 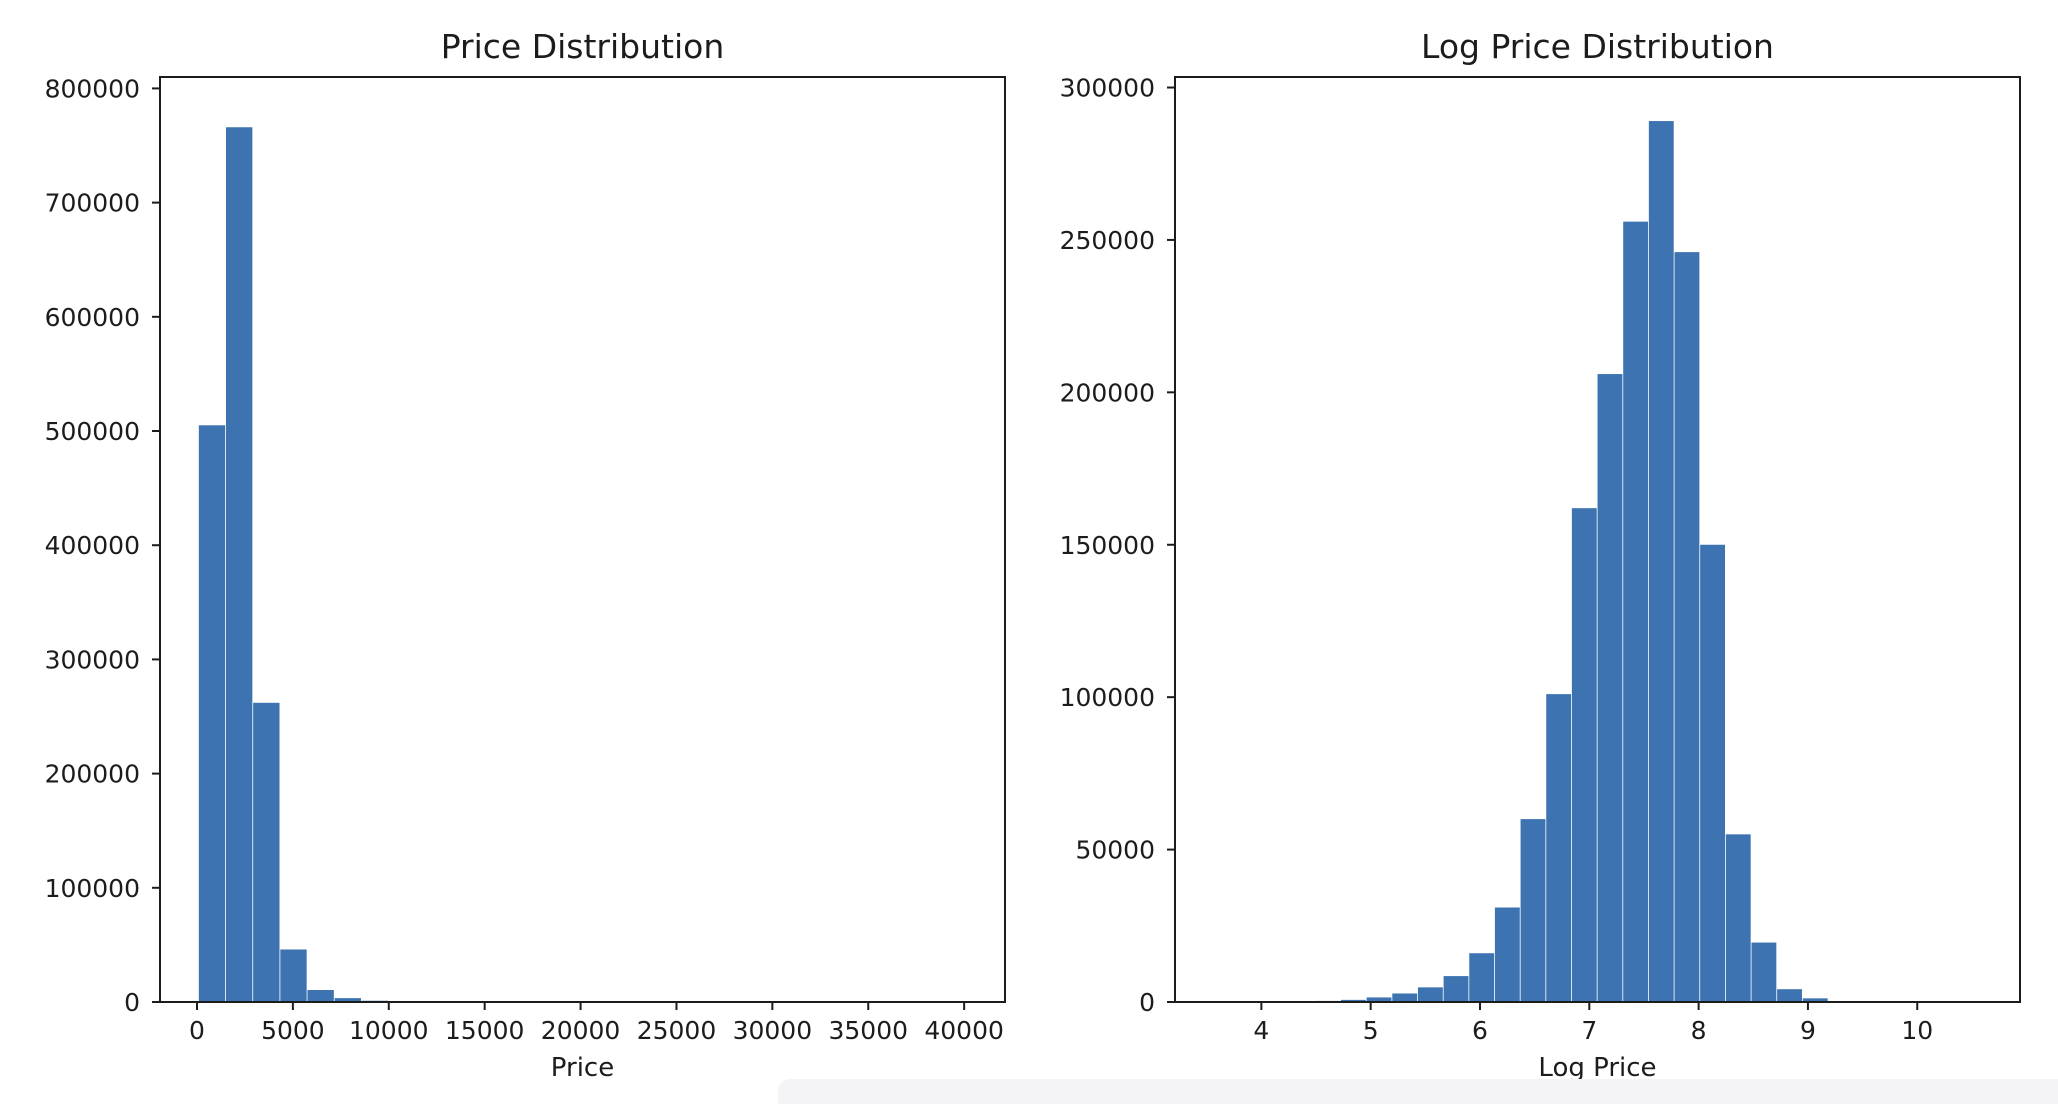 What do you see at coordinates (581, 1030) in the screenshot?
I see `x-tick-label: 20000` at bounding box center [581, 1030].